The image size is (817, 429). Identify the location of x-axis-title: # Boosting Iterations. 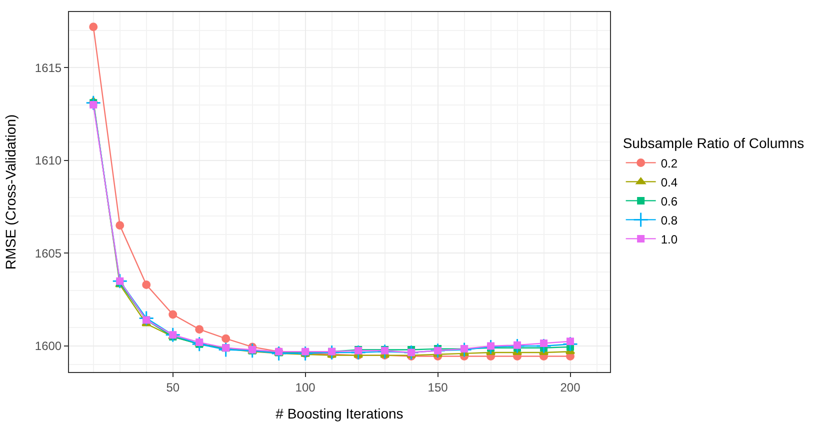
(340, 414).